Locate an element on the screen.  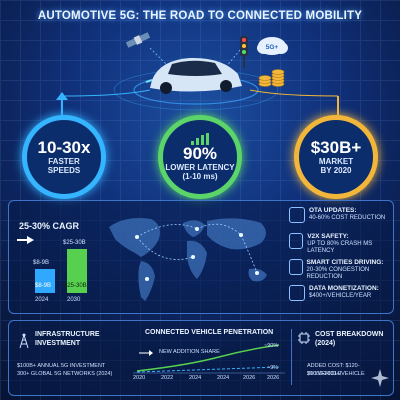
feature-ota-desc: 40-60% COST REDUCTION is located at coordinates (347, 218).